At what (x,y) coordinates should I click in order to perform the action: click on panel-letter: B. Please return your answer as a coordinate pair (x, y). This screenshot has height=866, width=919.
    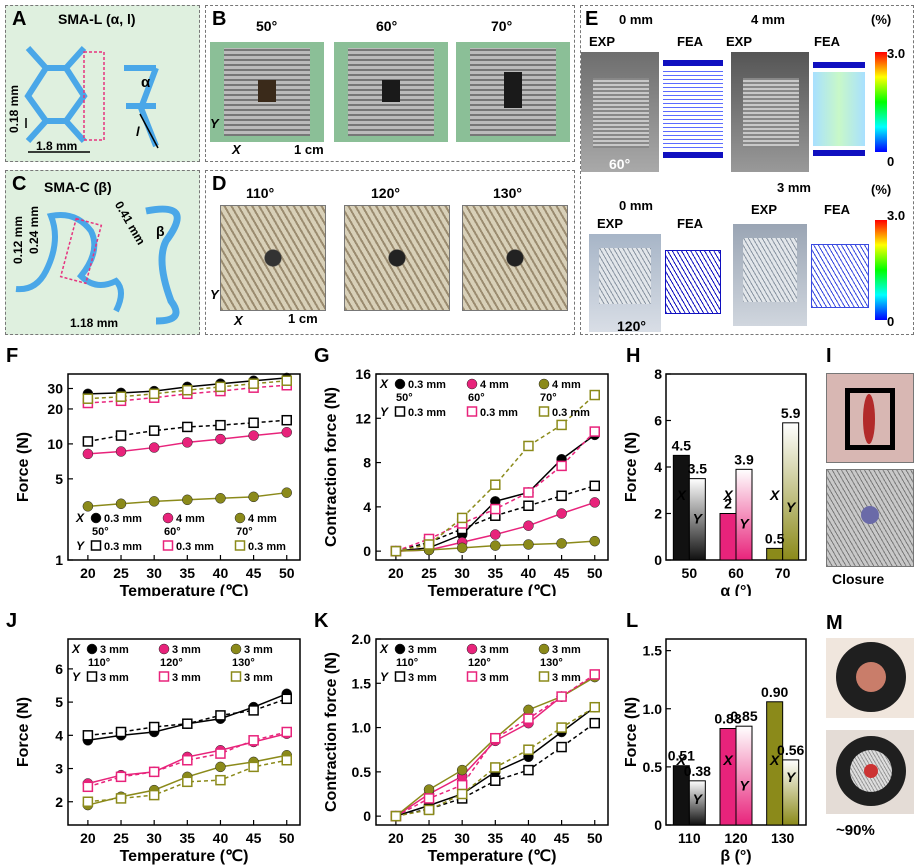
    Looking at the image, I should click on (219, 19).